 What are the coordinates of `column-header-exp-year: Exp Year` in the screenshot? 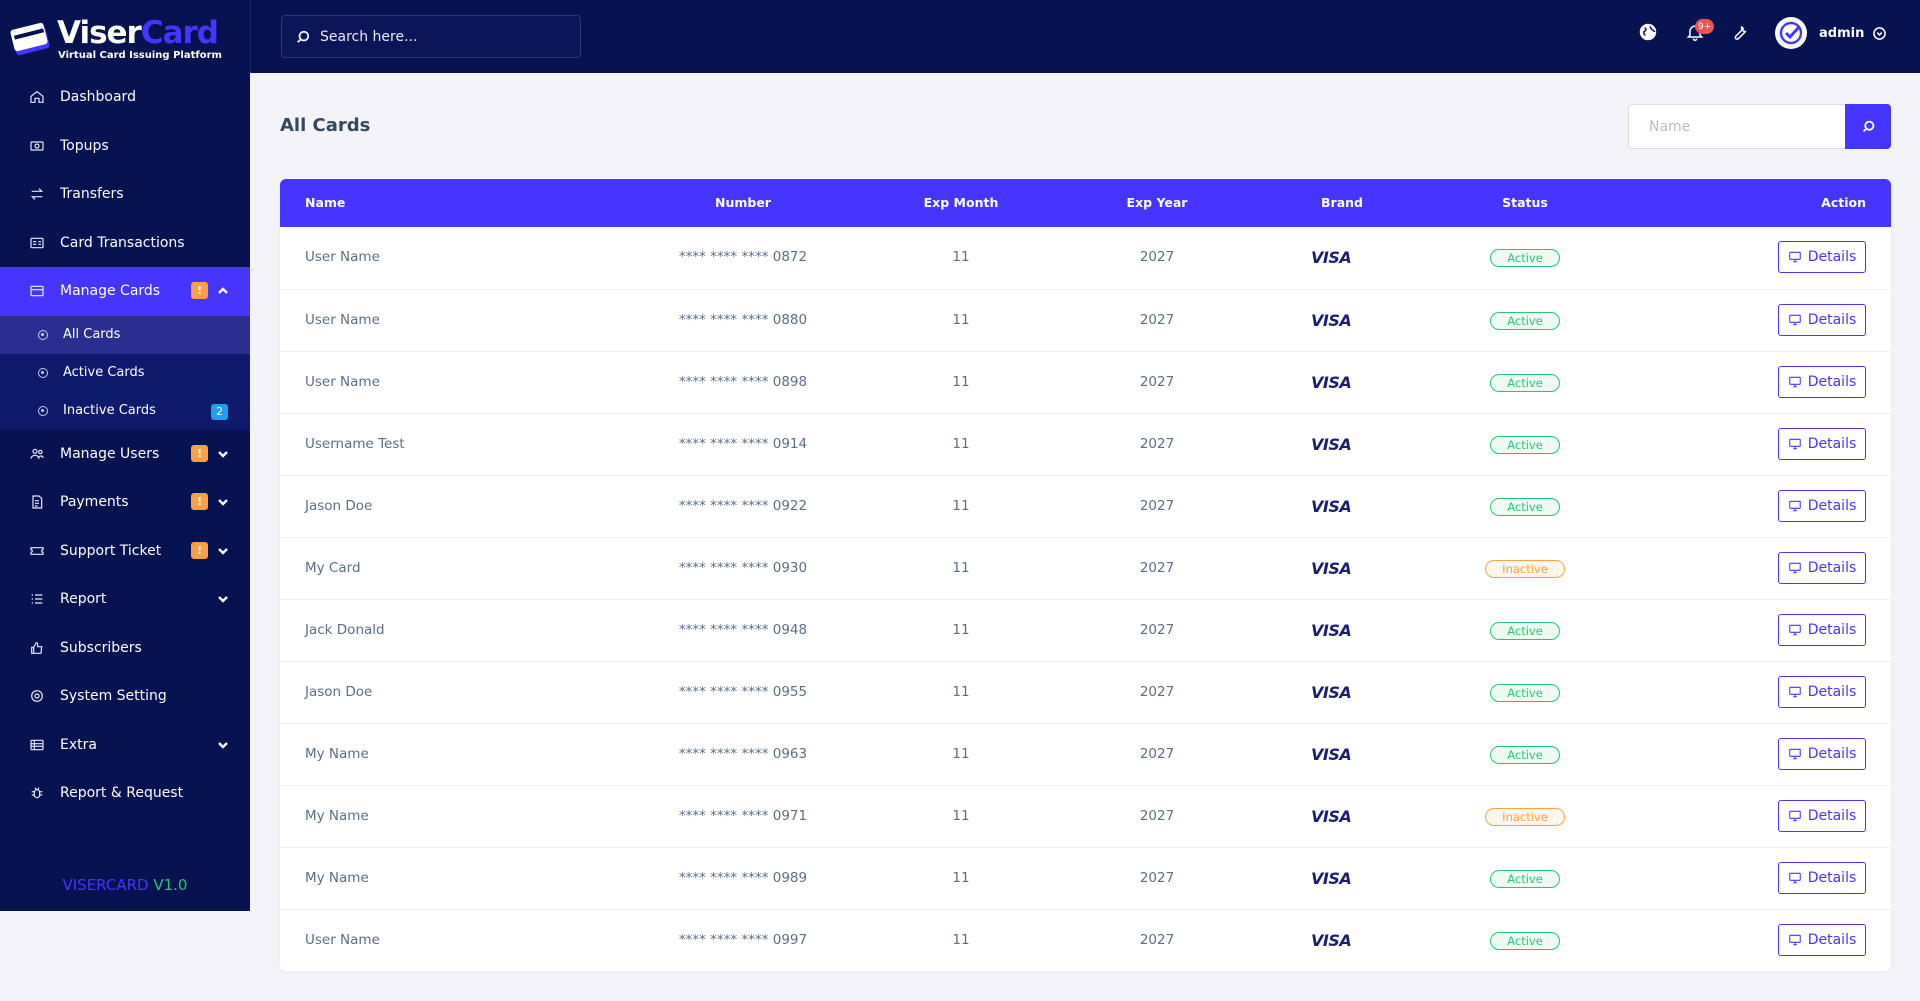 It's located at (1157, 202).